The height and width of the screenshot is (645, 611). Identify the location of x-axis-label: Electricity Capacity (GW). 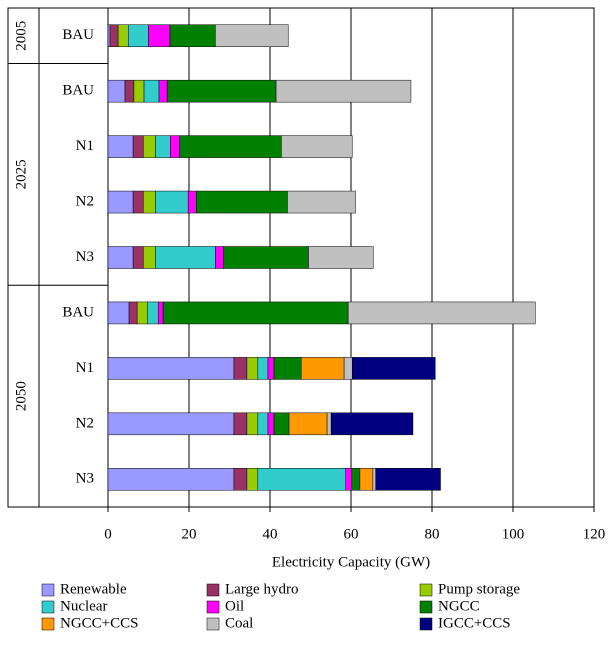
(351, 562).